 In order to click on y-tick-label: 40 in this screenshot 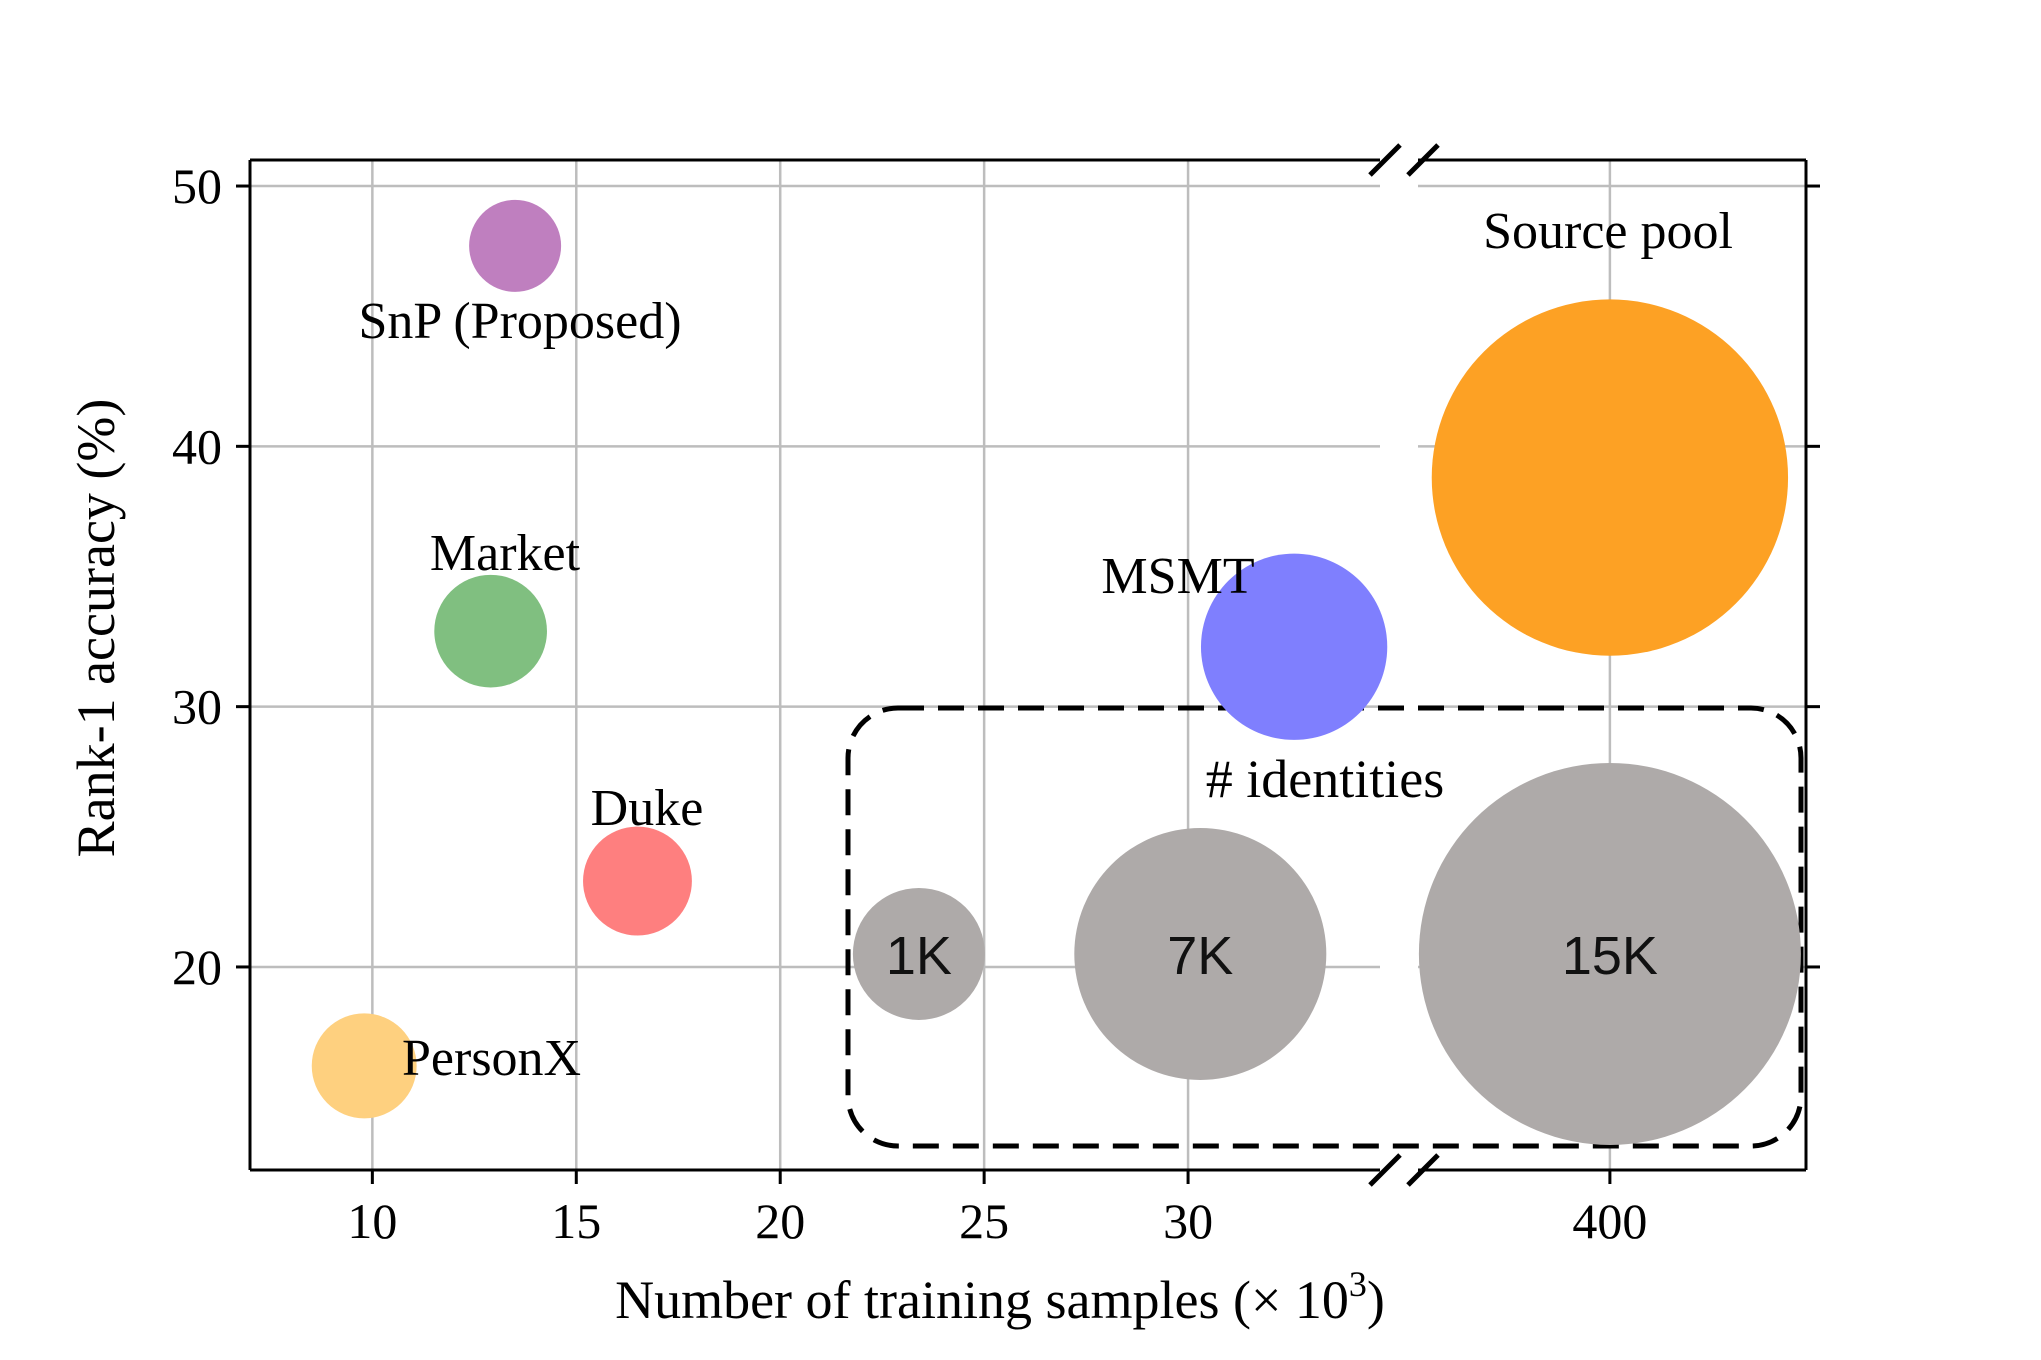, I will do `click(197, 446)`.